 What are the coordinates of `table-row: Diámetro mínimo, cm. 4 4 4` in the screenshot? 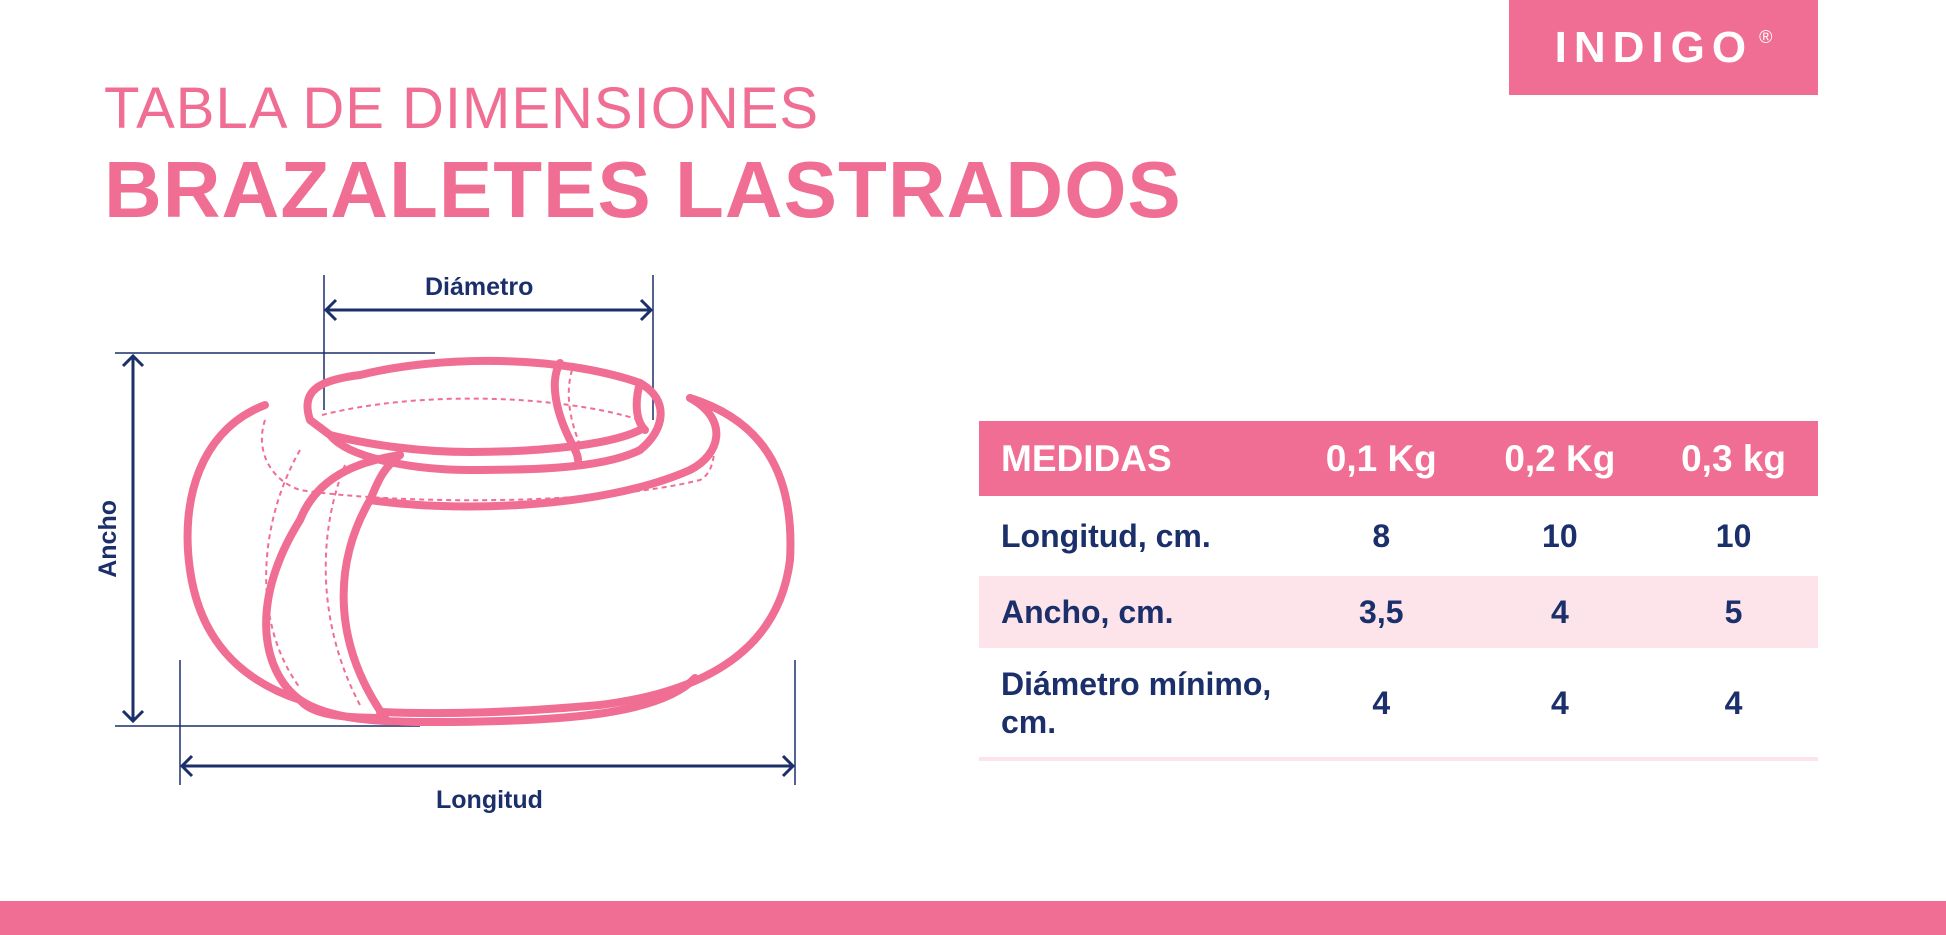 It's located at (1398, 704).